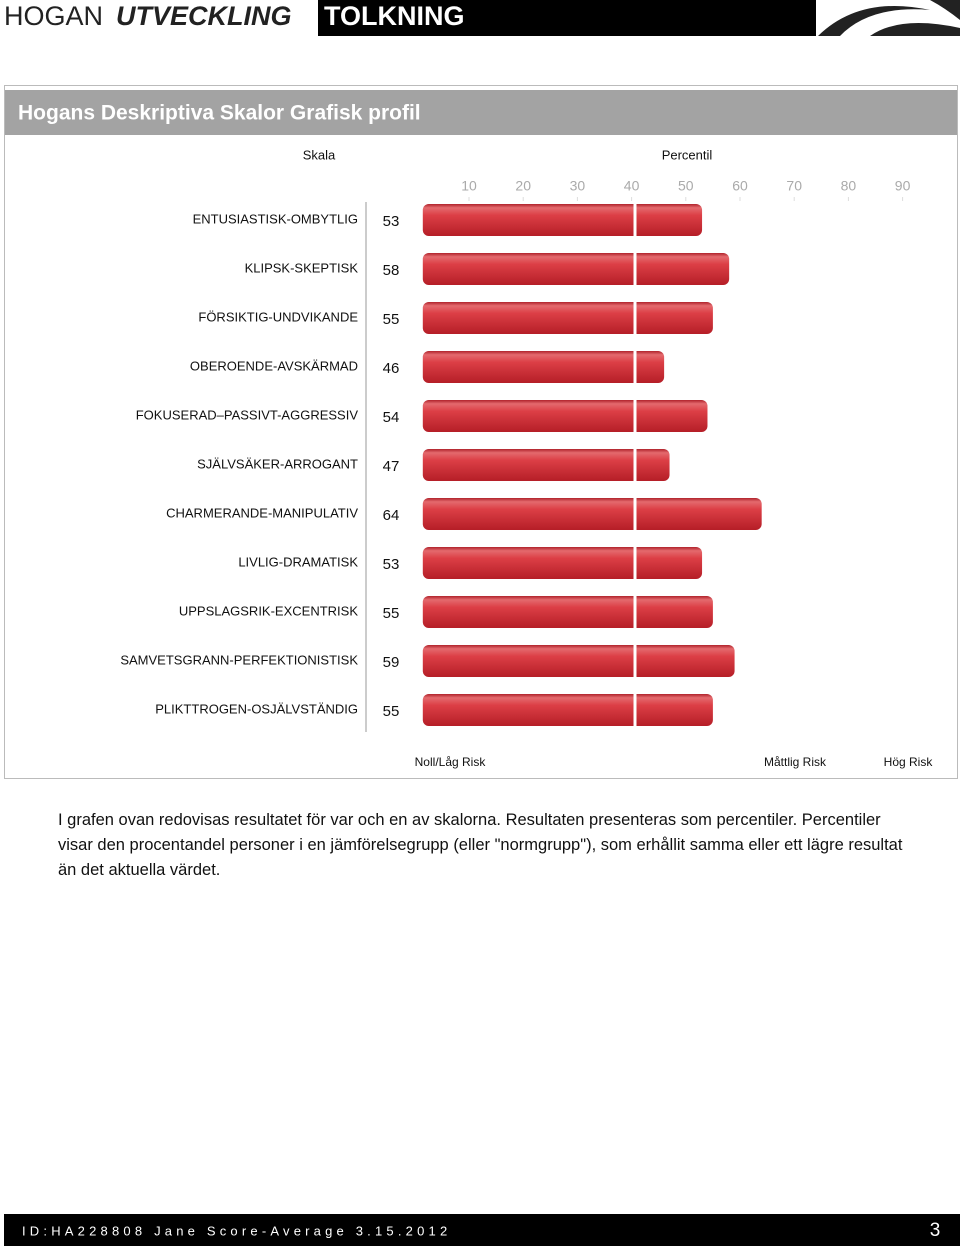  What do you see at coordinates (391, 270) in the screenshot?
I see `value-label: 58` at bounding box center [391, 270].